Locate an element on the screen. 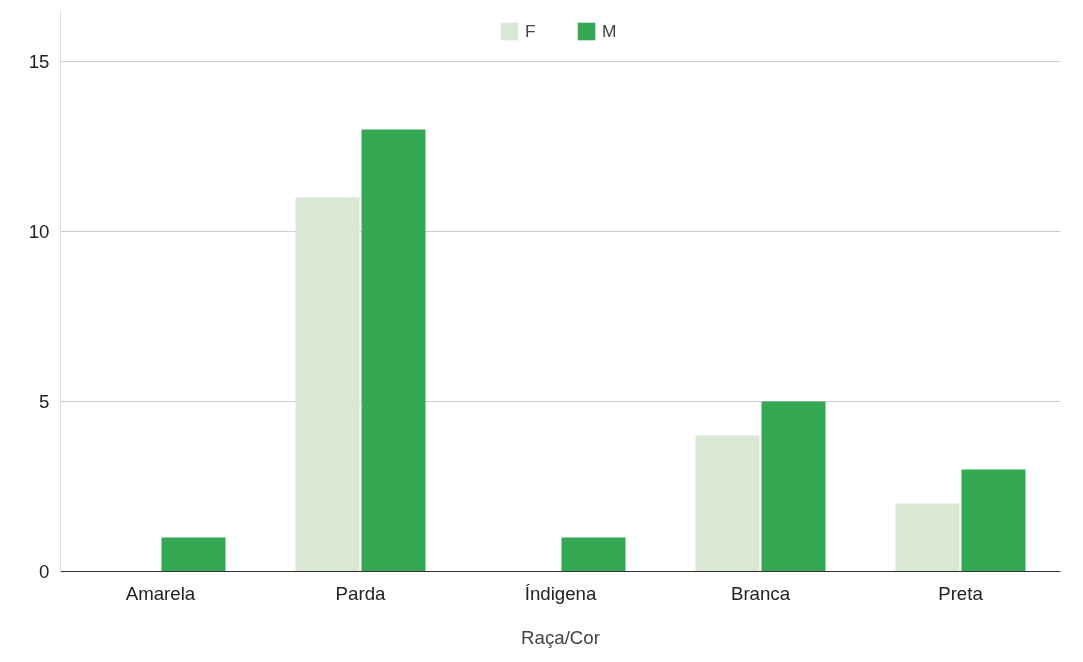 Image resolution: width=1083 pixels, height=662 pixels. x-tick-label: Branca is located at coordinates (760, 593).